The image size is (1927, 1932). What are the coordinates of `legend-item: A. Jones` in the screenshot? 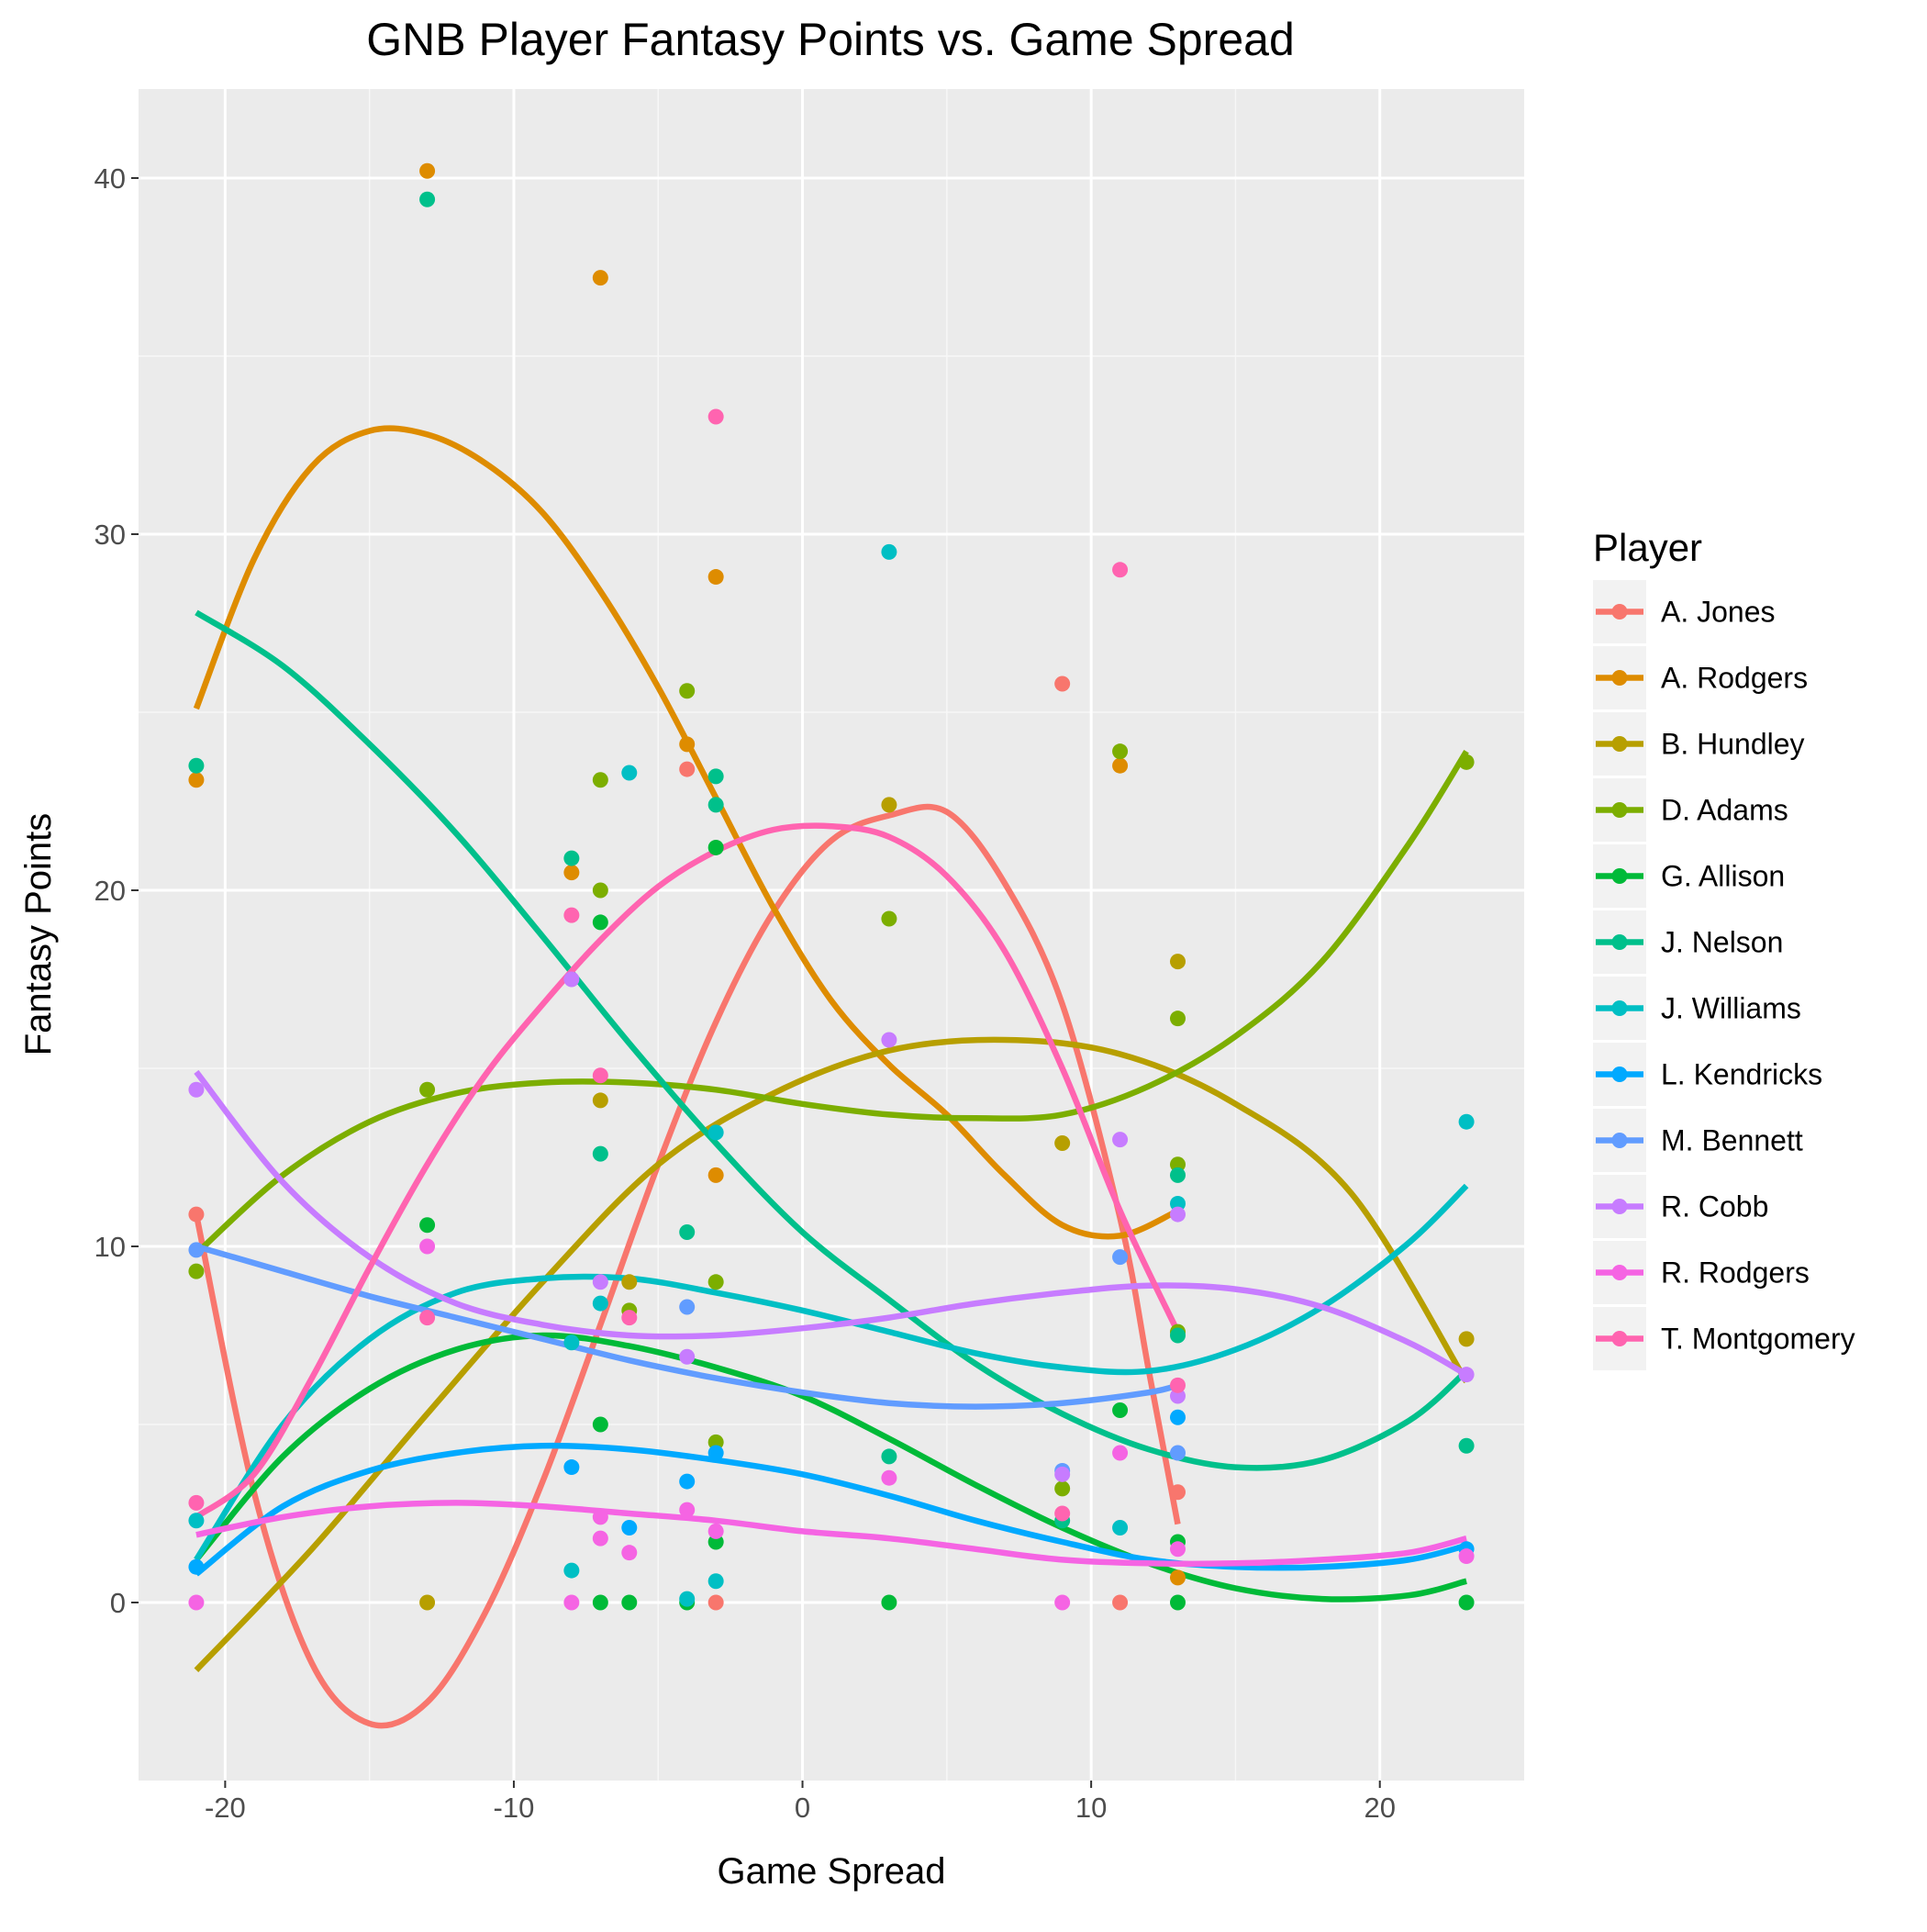 It's located at (1684, 611).